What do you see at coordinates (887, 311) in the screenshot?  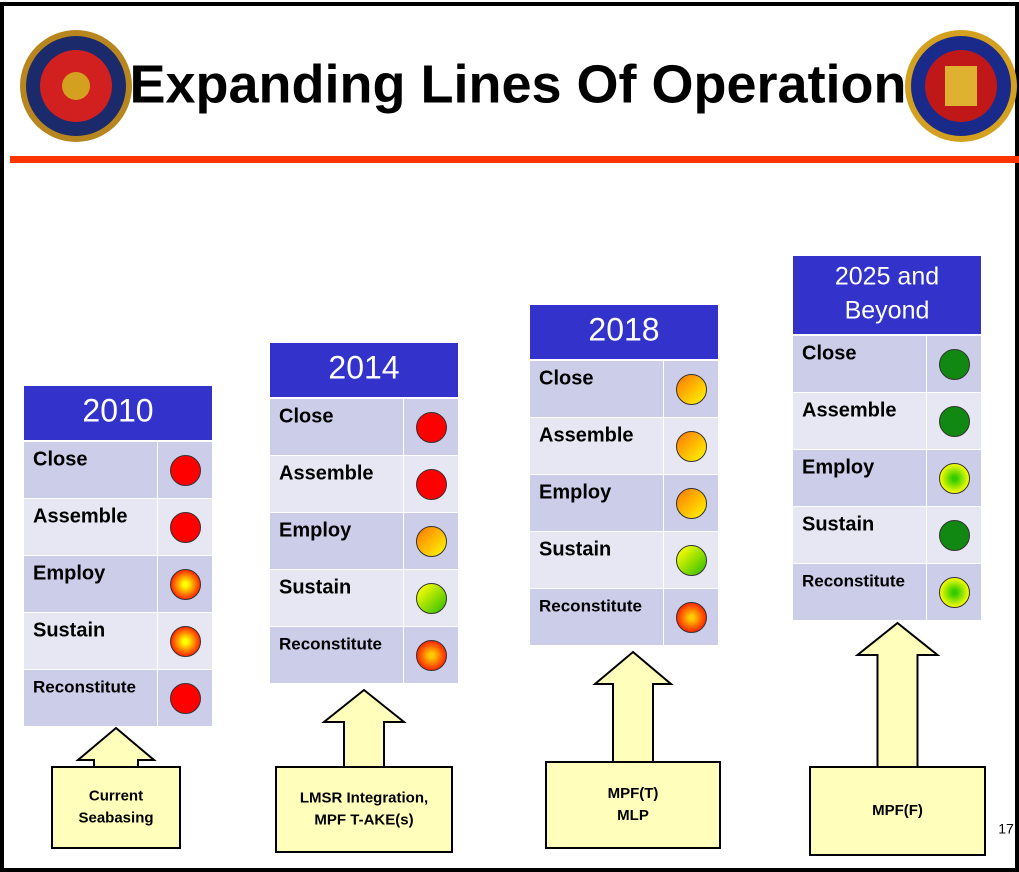 I see `column-header-text: Beyond` at bounding box center [887, 311].